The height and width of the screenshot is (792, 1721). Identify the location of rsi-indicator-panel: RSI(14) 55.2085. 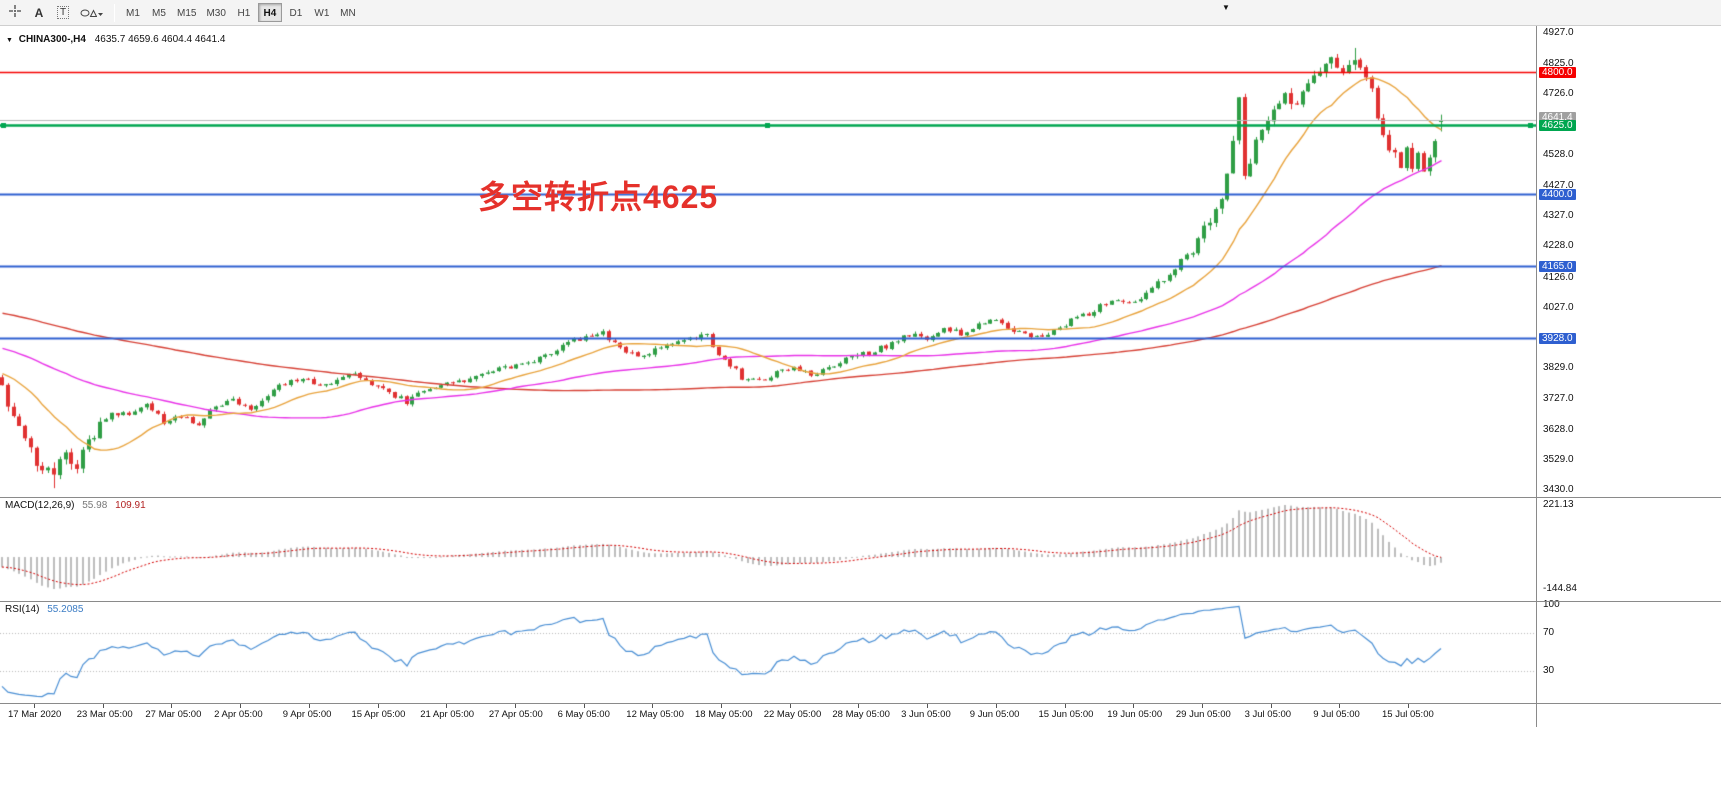
(768, 652).